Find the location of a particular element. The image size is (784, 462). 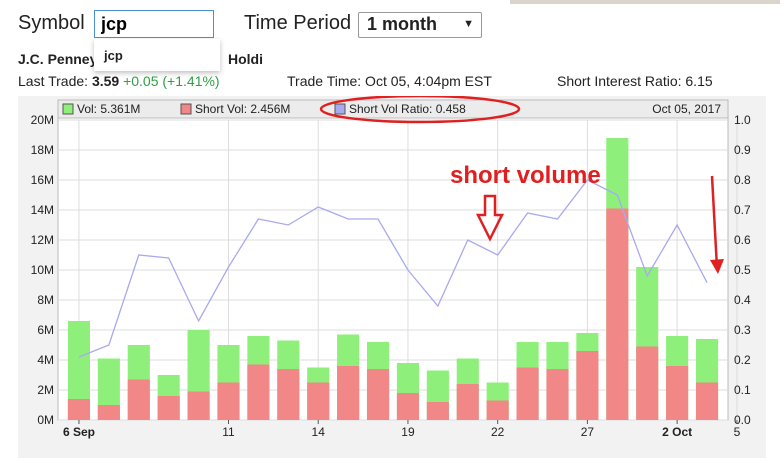

annotation-ellipse is located at coordinates (420, 110).